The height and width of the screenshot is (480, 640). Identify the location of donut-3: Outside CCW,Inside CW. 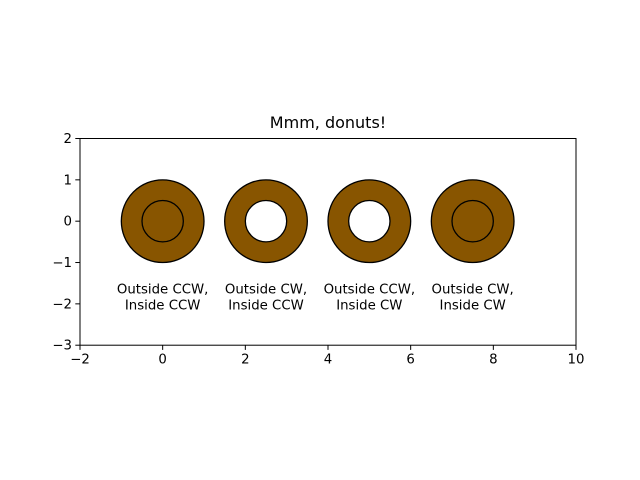
(370, 246).